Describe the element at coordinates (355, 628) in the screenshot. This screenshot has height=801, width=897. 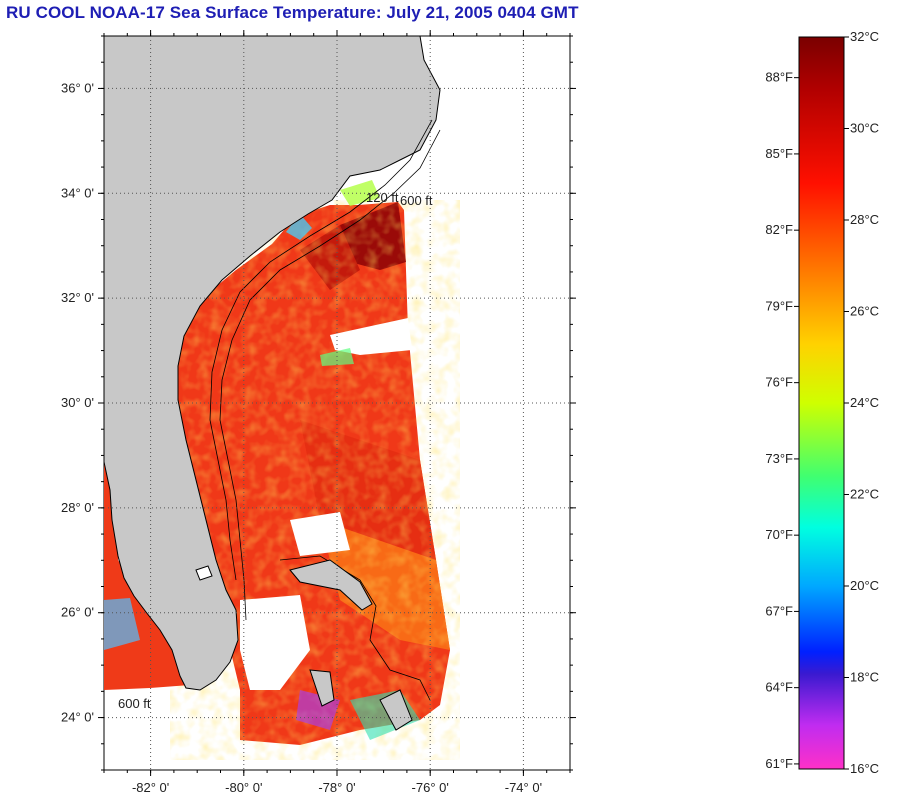
I see `contour-bahamas` at that location.